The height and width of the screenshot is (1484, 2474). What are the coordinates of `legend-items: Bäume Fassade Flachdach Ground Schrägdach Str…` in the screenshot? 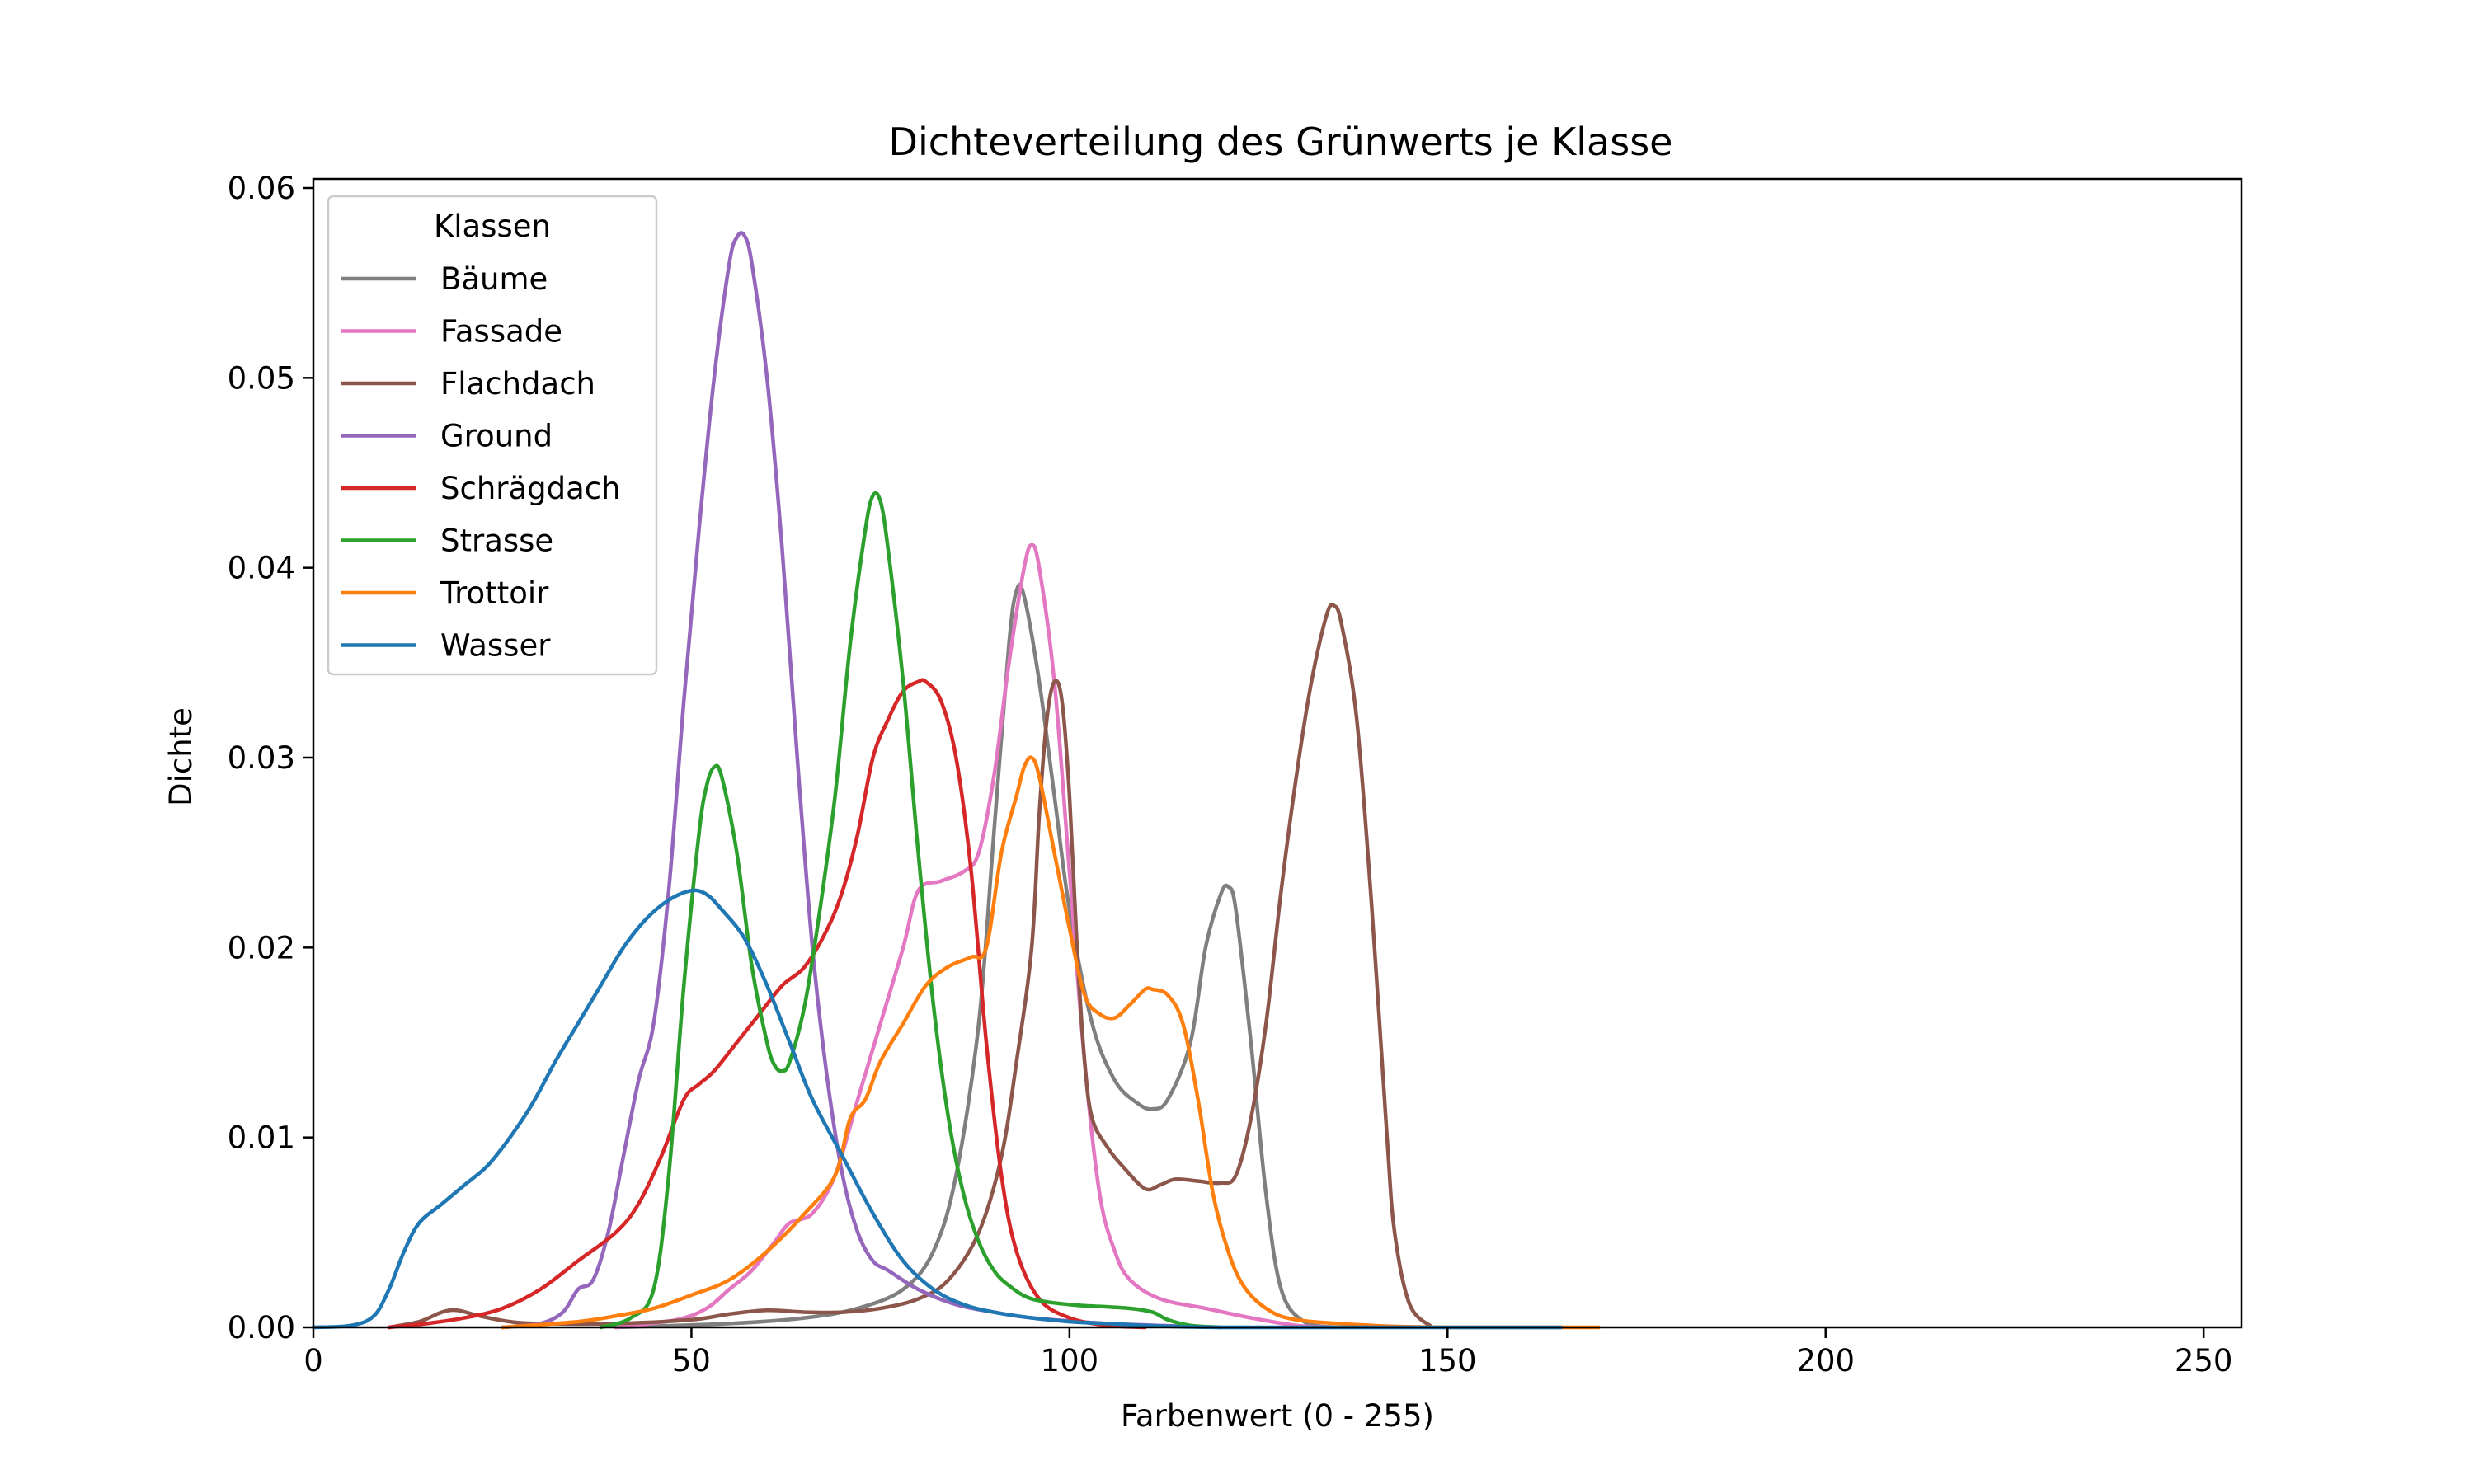 It's located at (481, 463).